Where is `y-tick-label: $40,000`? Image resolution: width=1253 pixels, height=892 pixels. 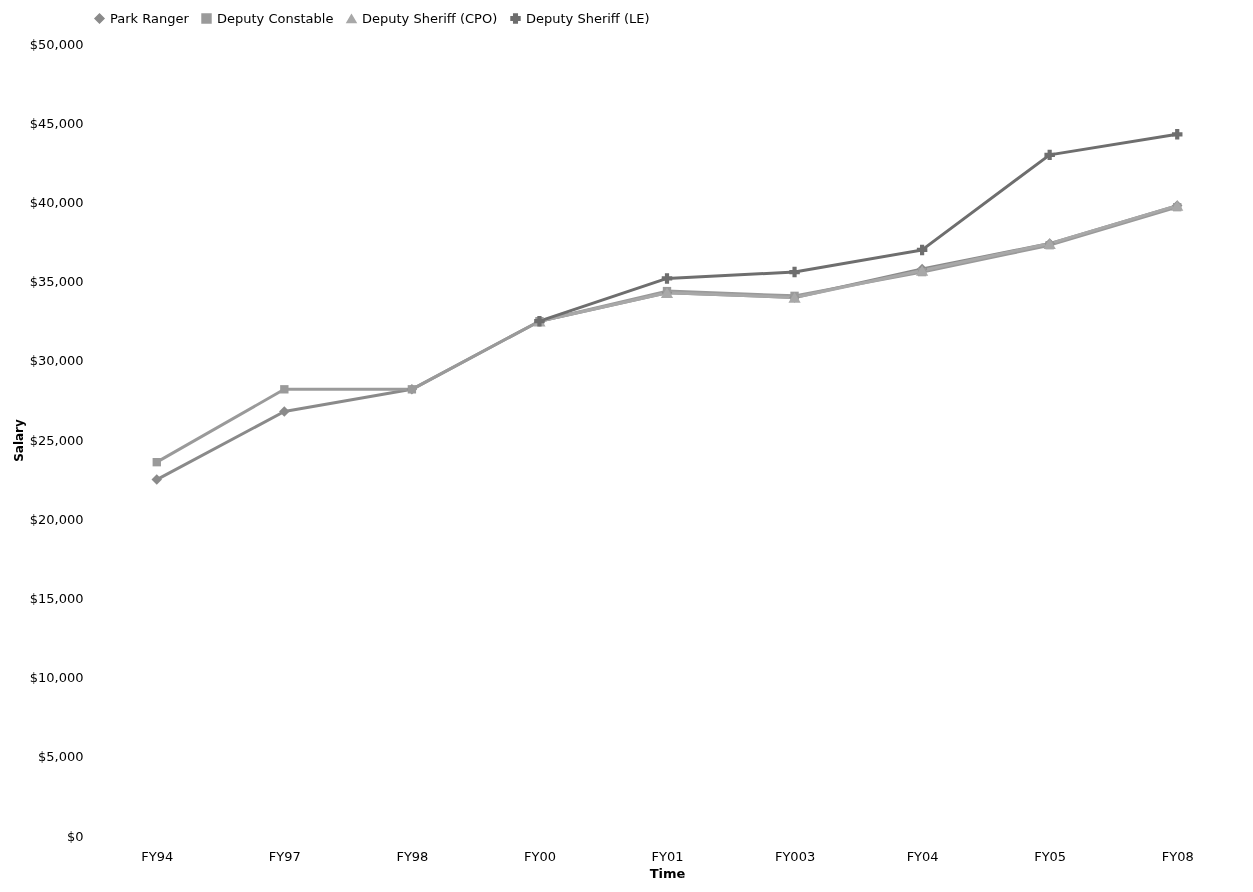
y-tick-label: $40,000 is located at coordinates (56, 202).